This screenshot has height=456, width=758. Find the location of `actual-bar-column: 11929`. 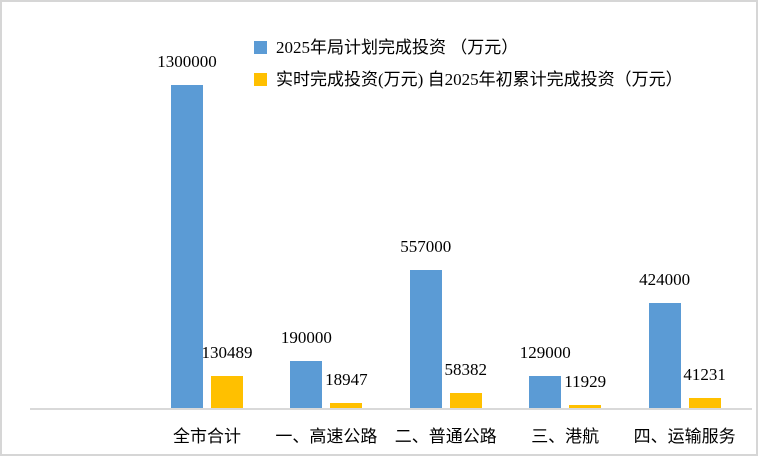

actual-bar-column: 11929 is located at coordinates (585, 390).